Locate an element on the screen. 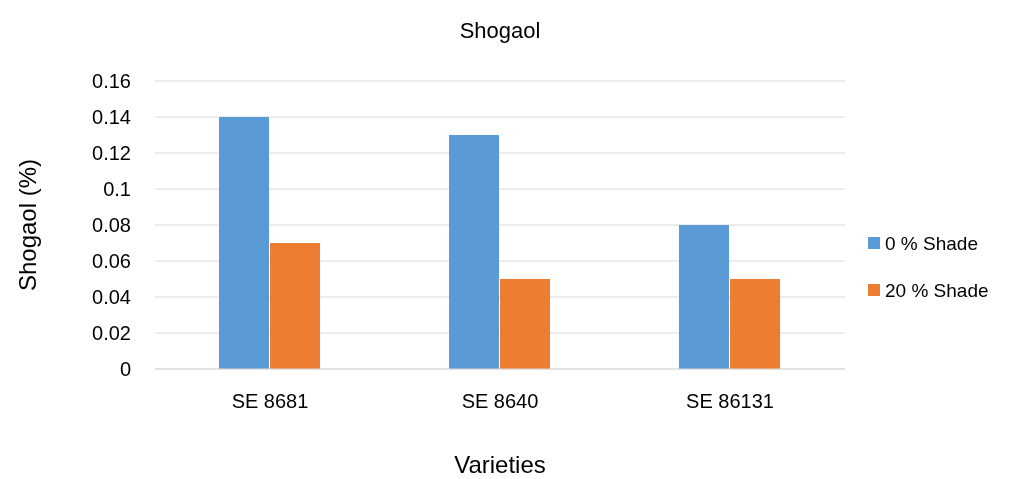 The width and height of the screenshot is (1015, 479). x-tick-label: SE 8640 is located at coordinates (500, 401).